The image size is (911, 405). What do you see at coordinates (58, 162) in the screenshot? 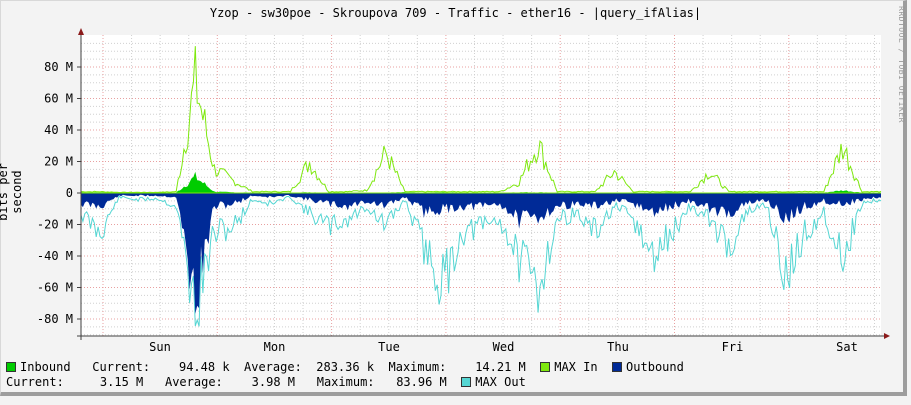
I see `y-tick-label: 20 M` at bounding box center [58, 162].